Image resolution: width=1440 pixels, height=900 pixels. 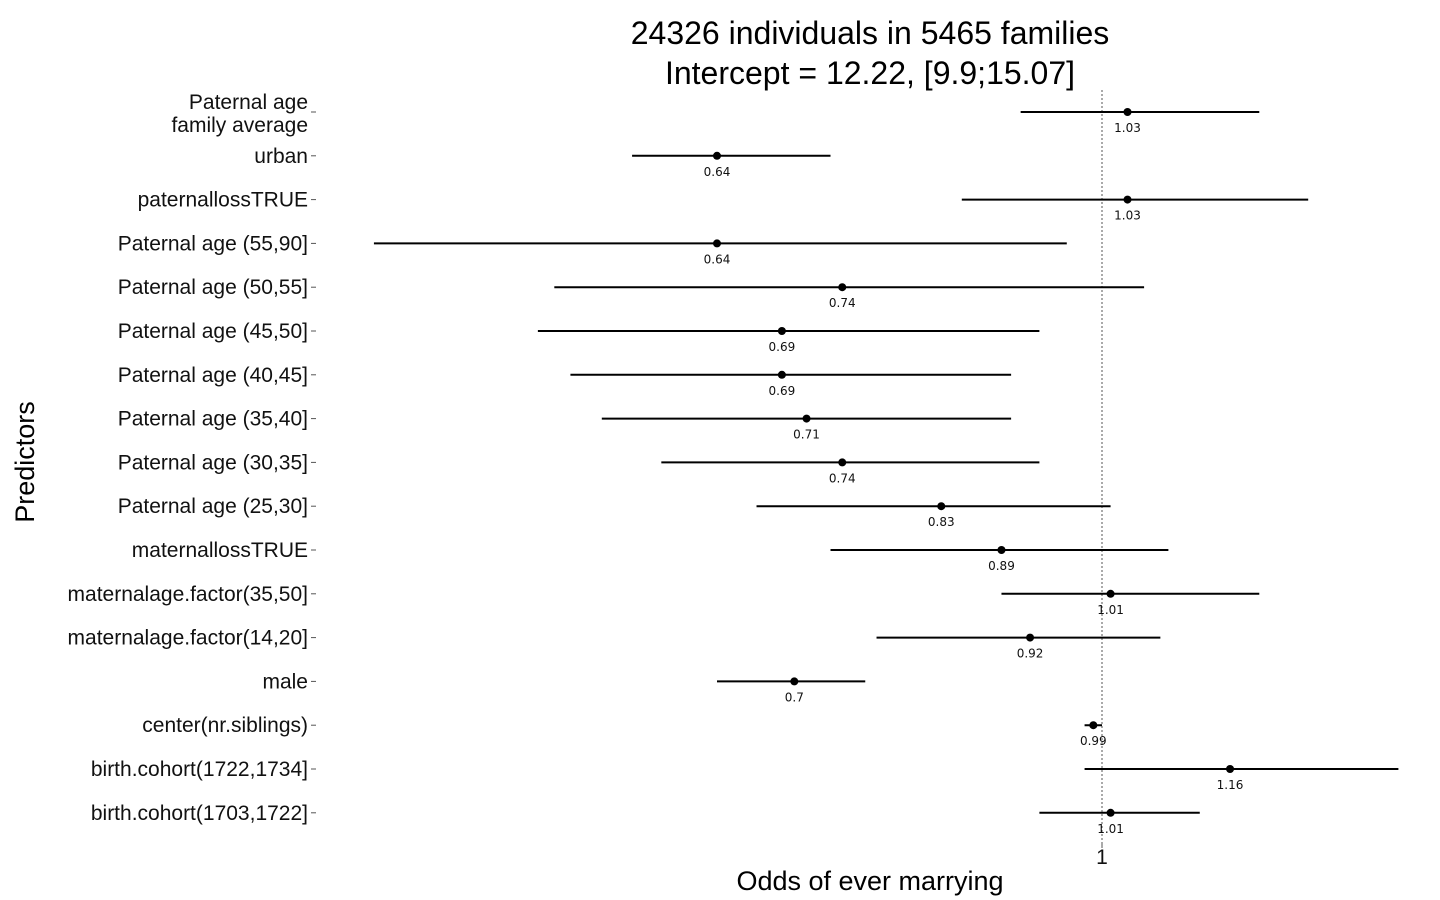 What do you see at coordinates (715, 114) in the screenshot?
I see `forest-row: Paternal age family average 1.03` at bounding box center [715, 114].